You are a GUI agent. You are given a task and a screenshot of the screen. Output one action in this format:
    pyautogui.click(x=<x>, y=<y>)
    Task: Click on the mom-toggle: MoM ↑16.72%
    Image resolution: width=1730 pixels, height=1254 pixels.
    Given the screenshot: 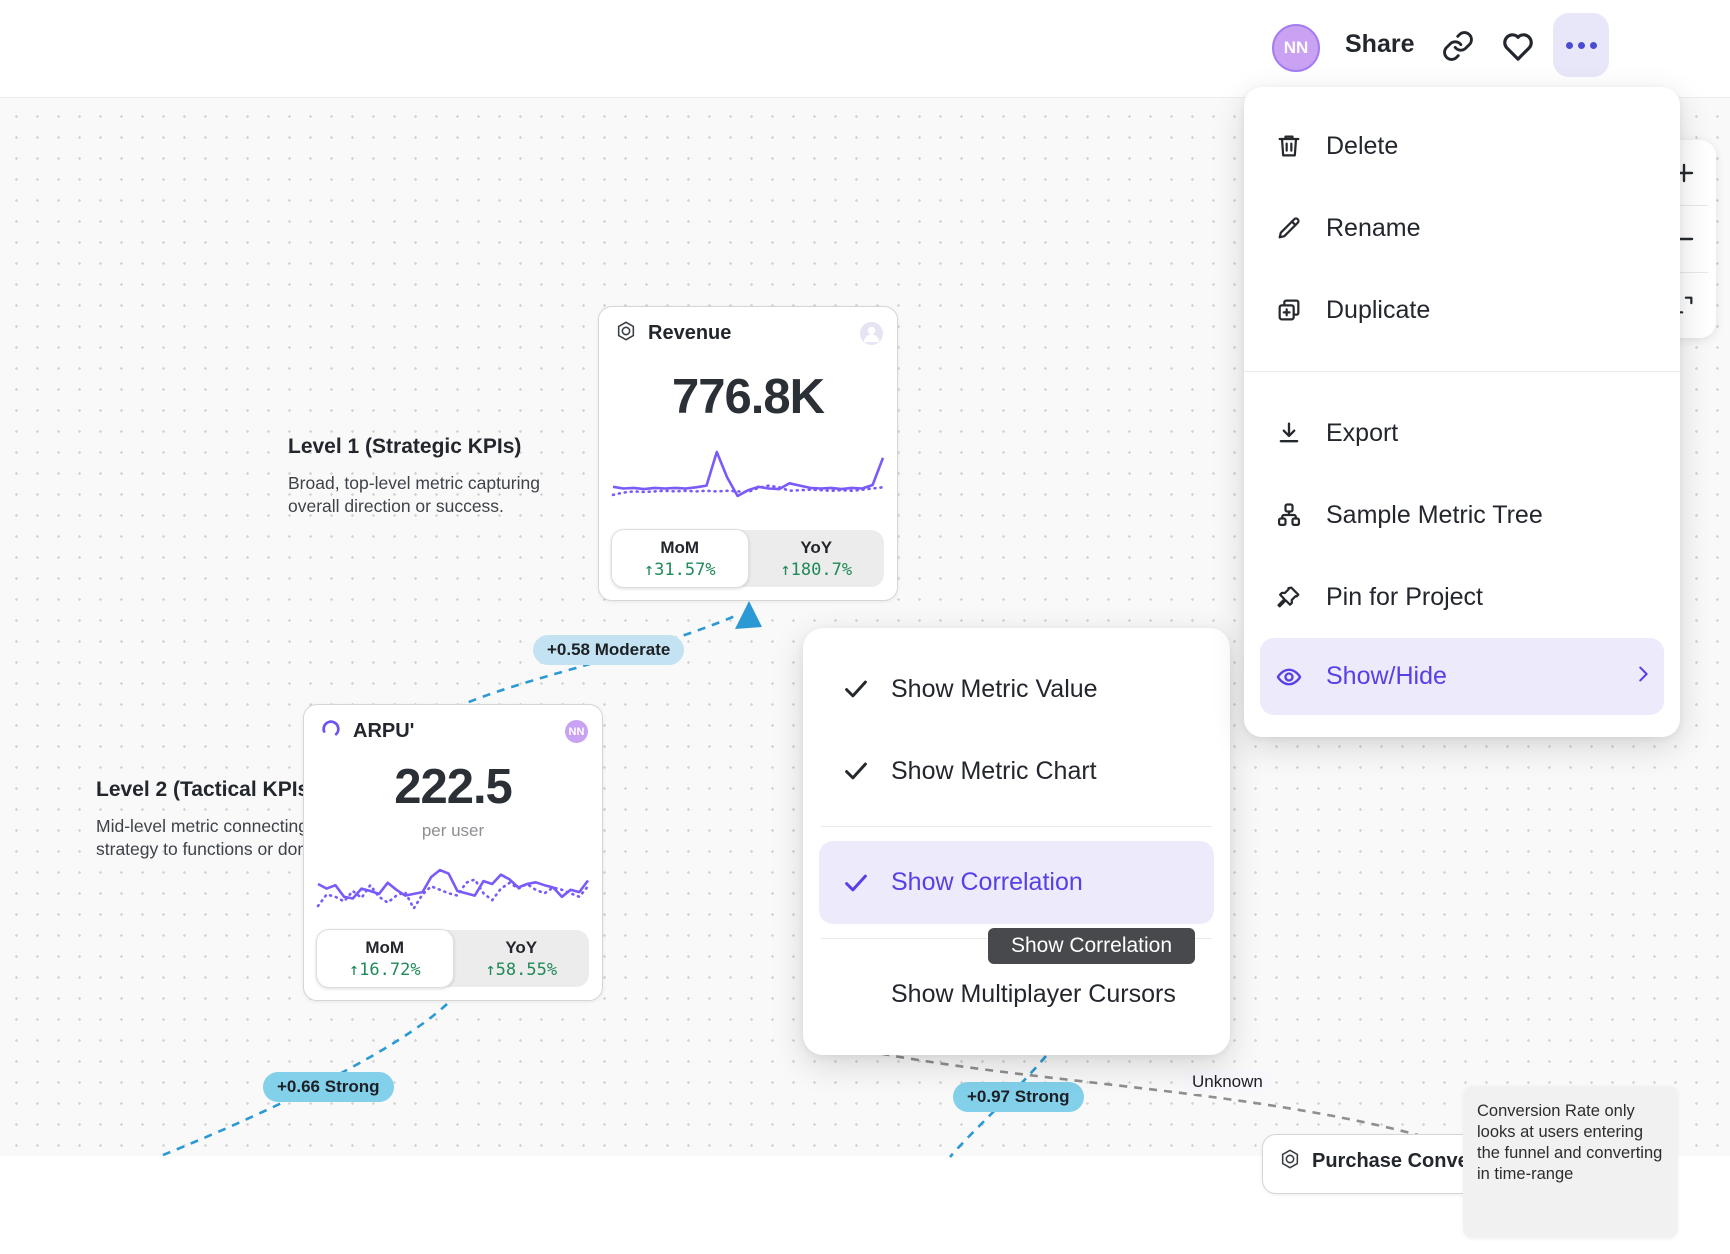 What is the action you would take?
    pyautogui.click(x=385, y=958)
    